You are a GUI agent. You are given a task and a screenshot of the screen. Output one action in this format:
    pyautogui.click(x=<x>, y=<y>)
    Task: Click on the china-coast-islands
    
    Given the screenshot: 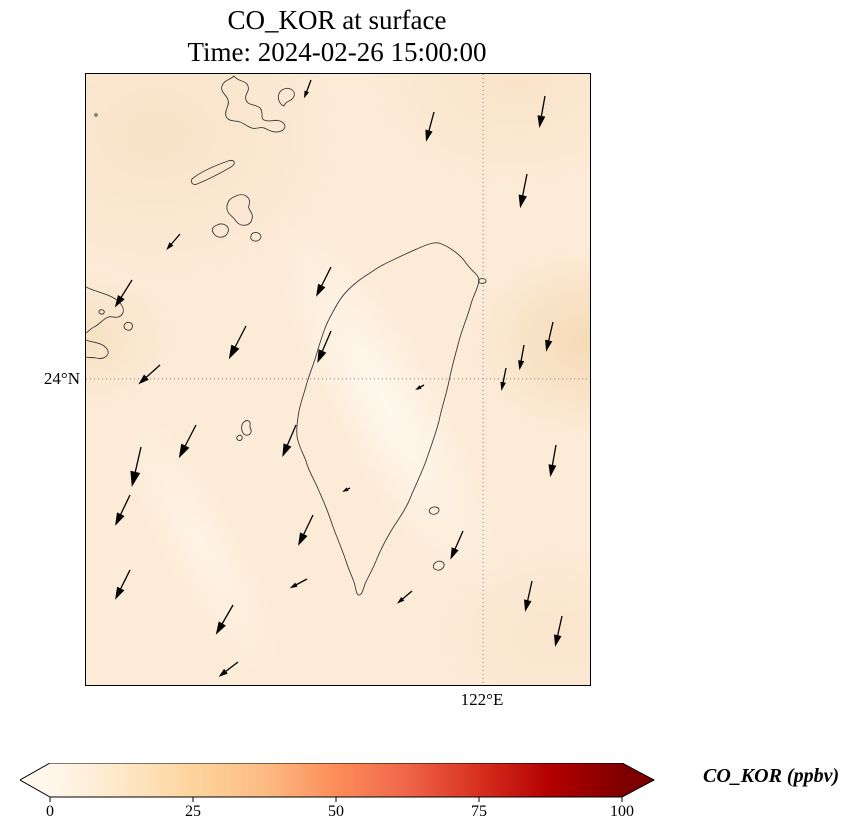 What is the action you would take?
    pyautogui.click(x=236, y=218)
    